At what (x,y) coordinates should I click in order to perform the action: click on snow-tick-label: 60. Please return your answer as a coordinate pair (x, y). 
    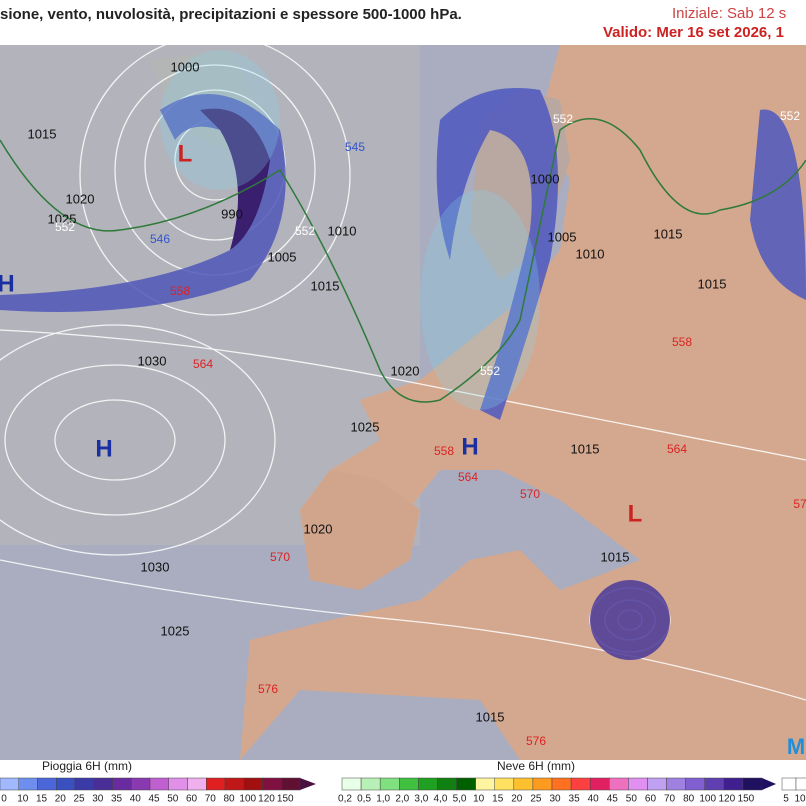
    Looking at the image, I should click on (651, 799).